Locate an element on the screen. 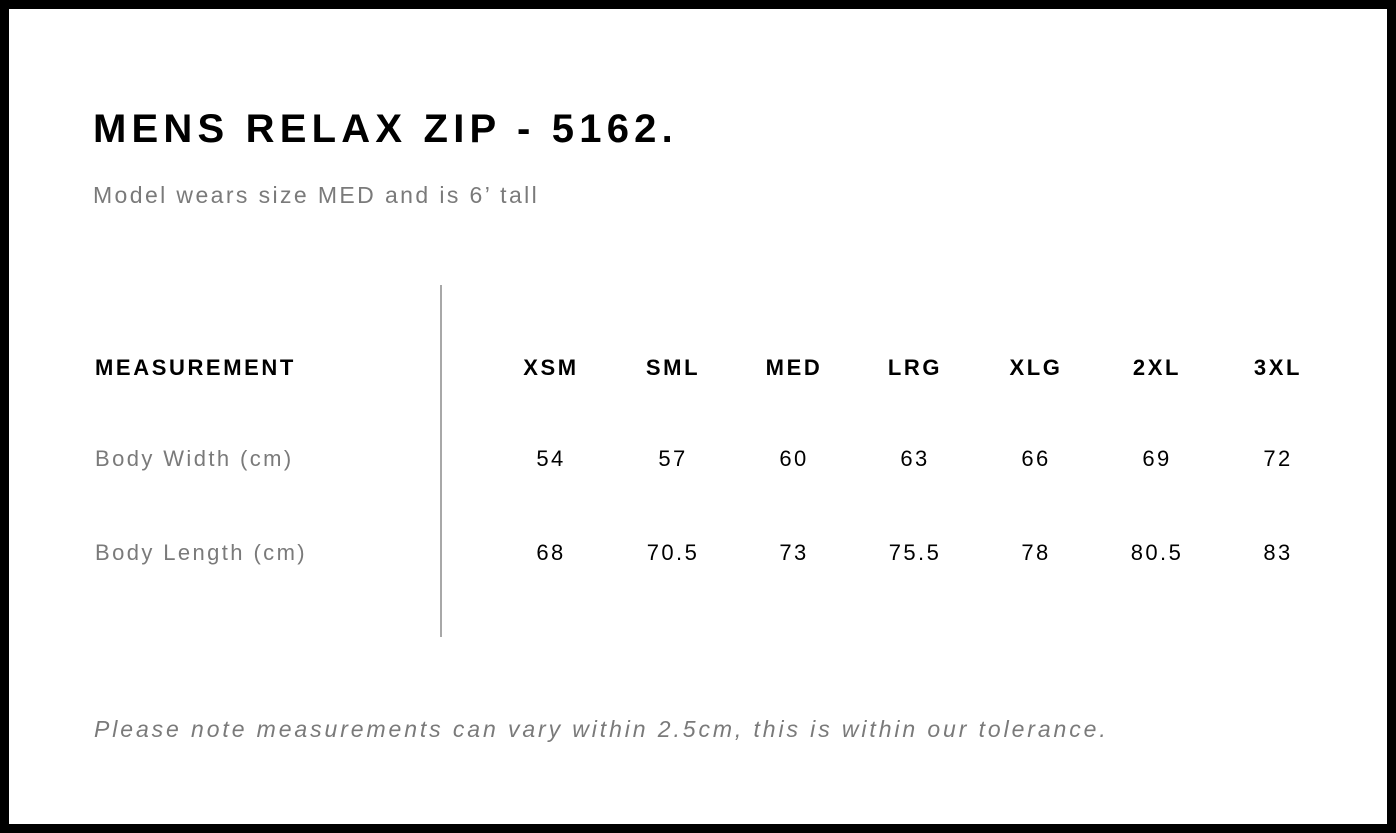  size-header-med: MED is located at coordinates (794, 367).